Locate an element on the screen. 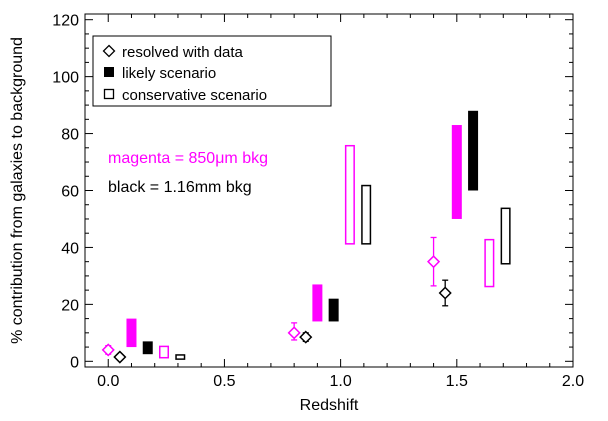 This screenshot has height=421, width=608. legend-diamond-icon is located at coordinates (109, 51).